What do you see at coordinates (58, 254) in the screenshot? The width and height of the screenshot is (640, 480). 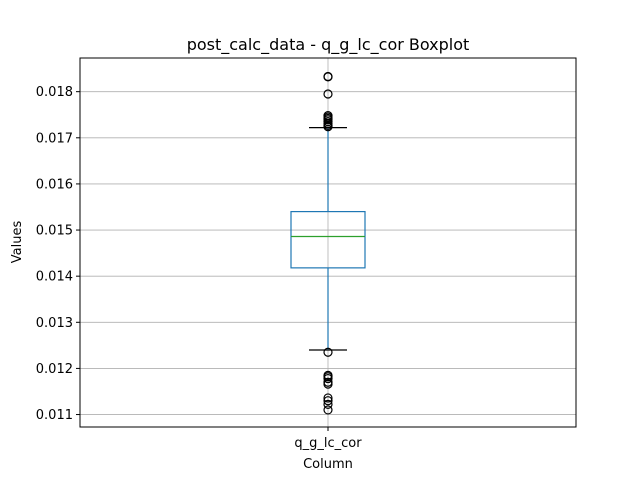 I see `y-ticks: 0.011 0.012 0.013 0.014 0.015 0.016 0.017 0.018` at bounding box center [58, 254].